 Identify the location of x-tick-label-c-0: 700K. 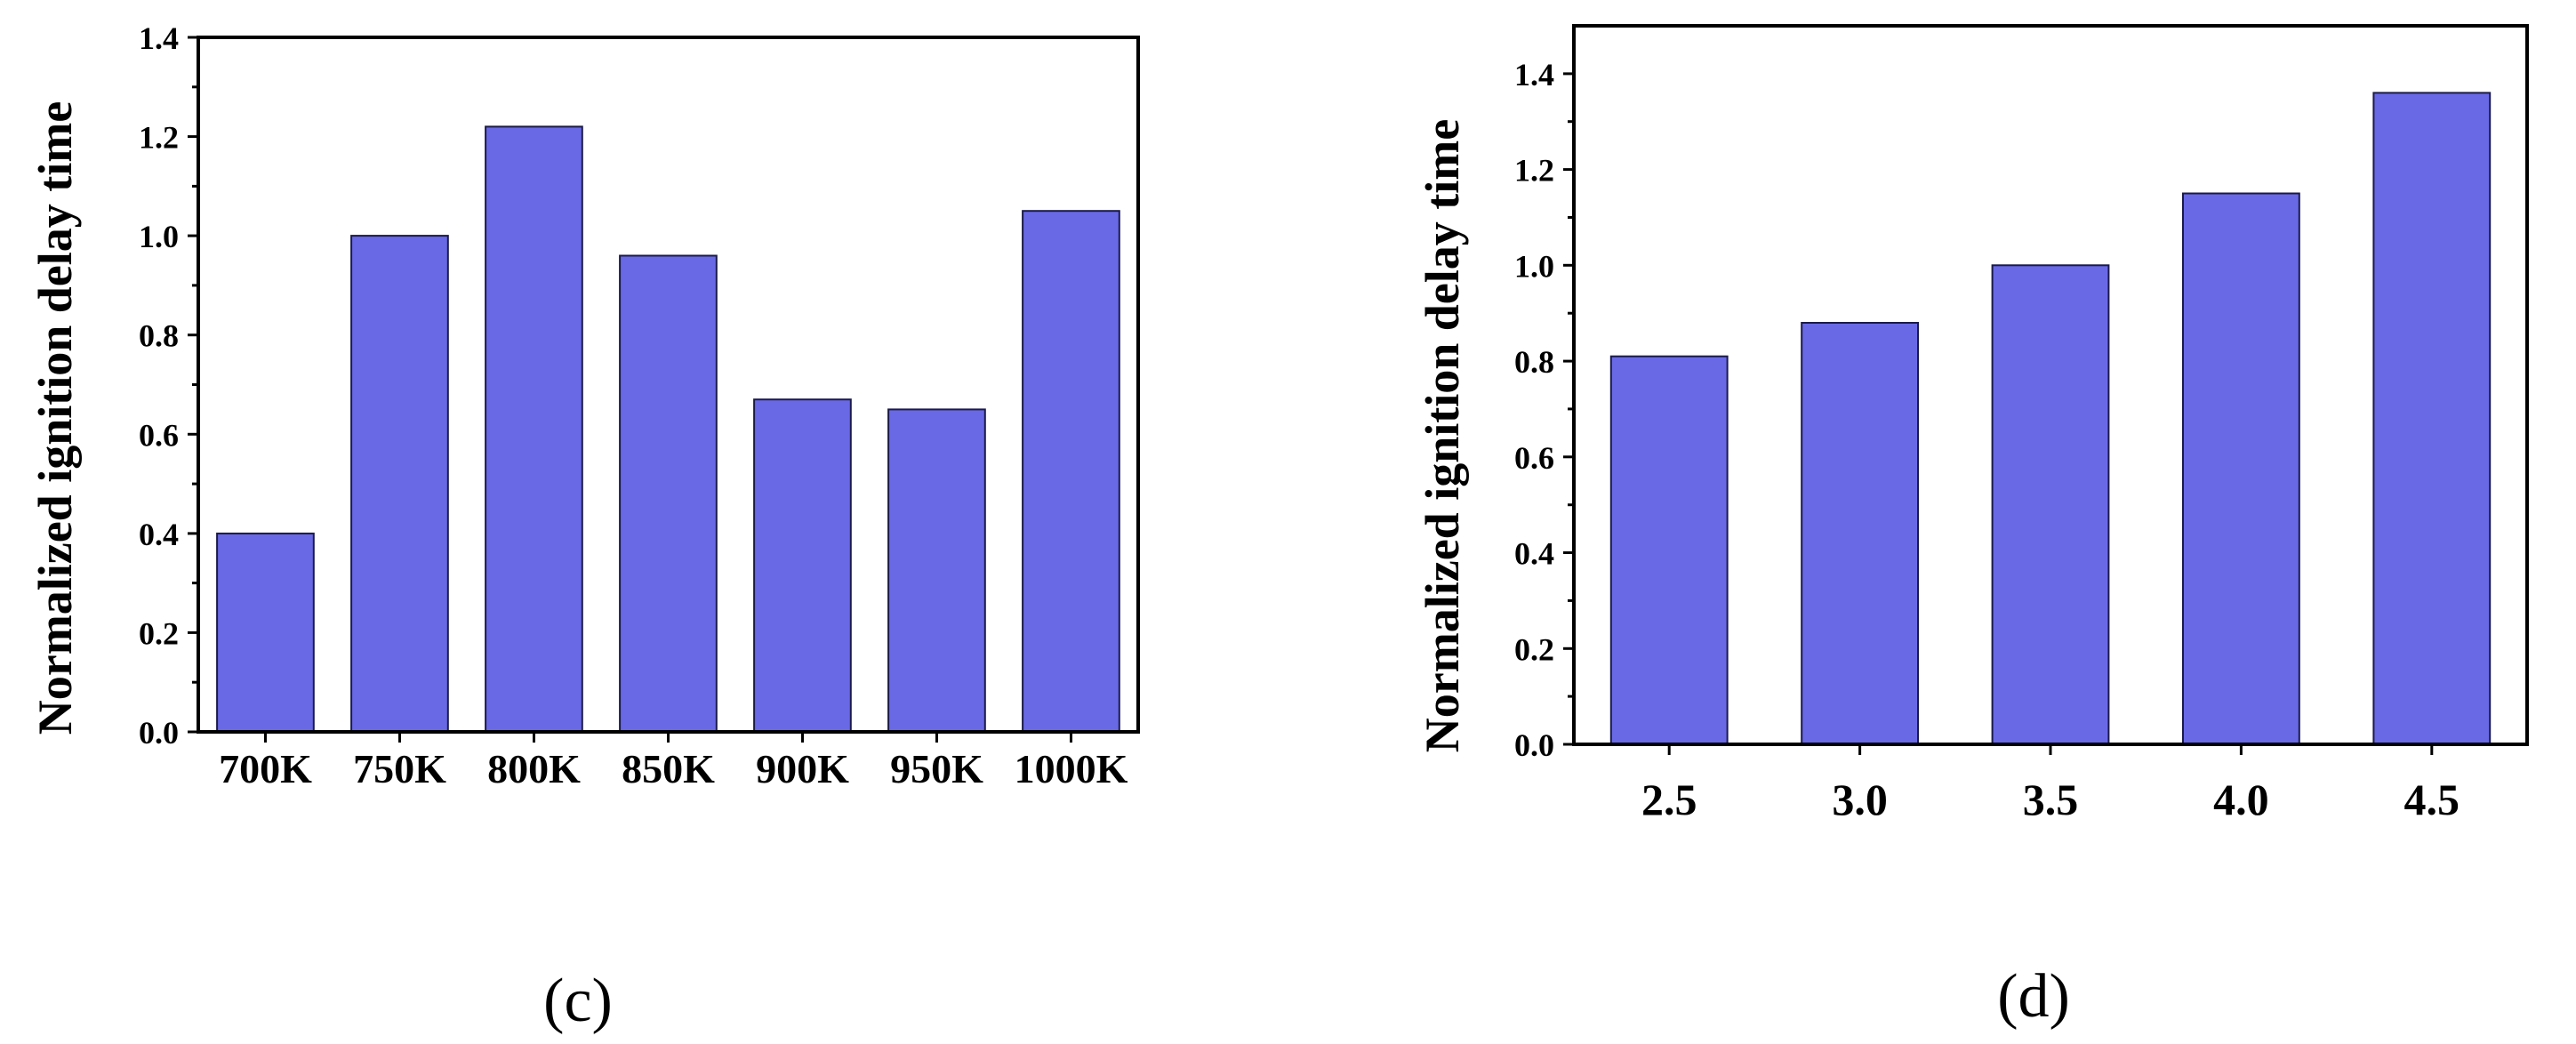
(265, 768).